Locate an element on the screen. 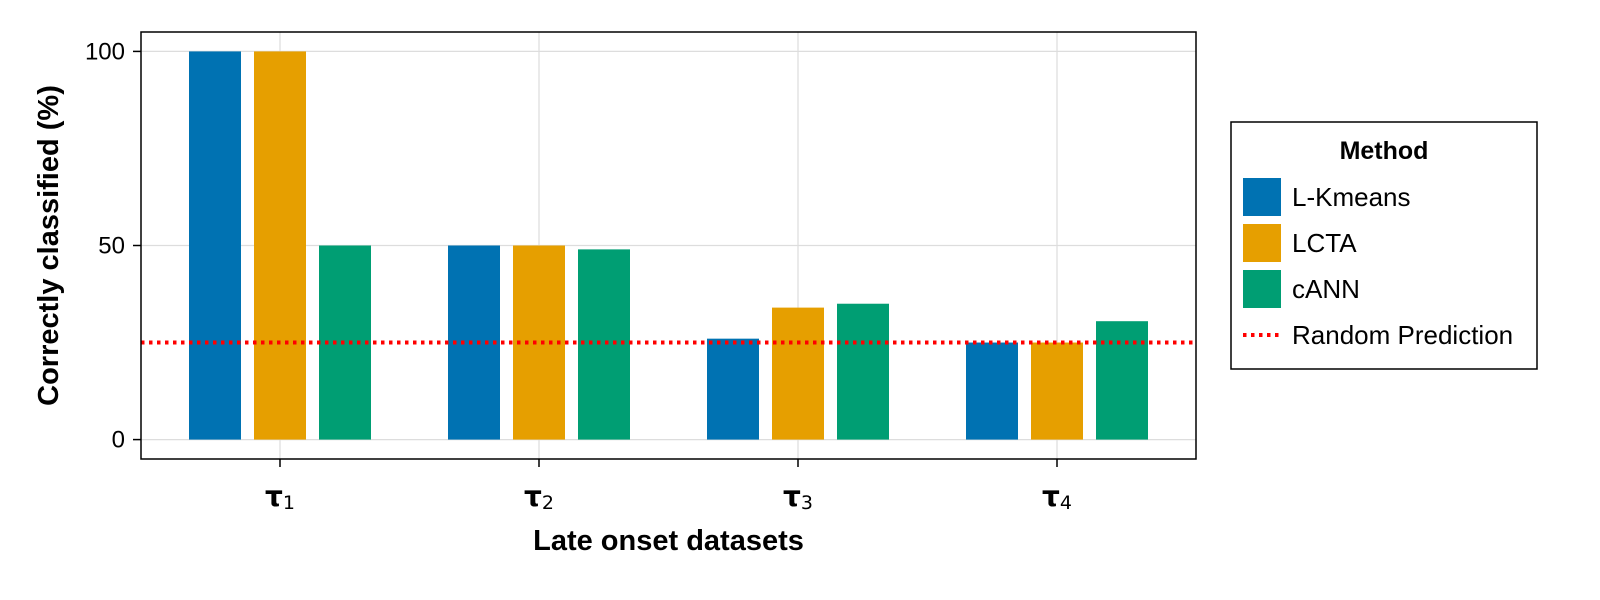  legend-label-3: cANN is located at coordinates (1326, 289).